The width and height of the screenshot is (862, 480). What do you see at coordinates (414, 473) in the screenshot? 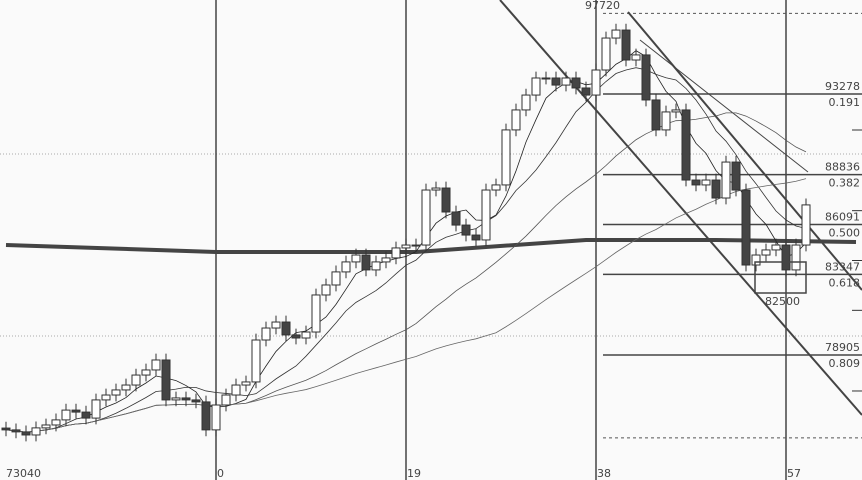
I see `x-tick-label: 19` at bounding box center [414, 473].